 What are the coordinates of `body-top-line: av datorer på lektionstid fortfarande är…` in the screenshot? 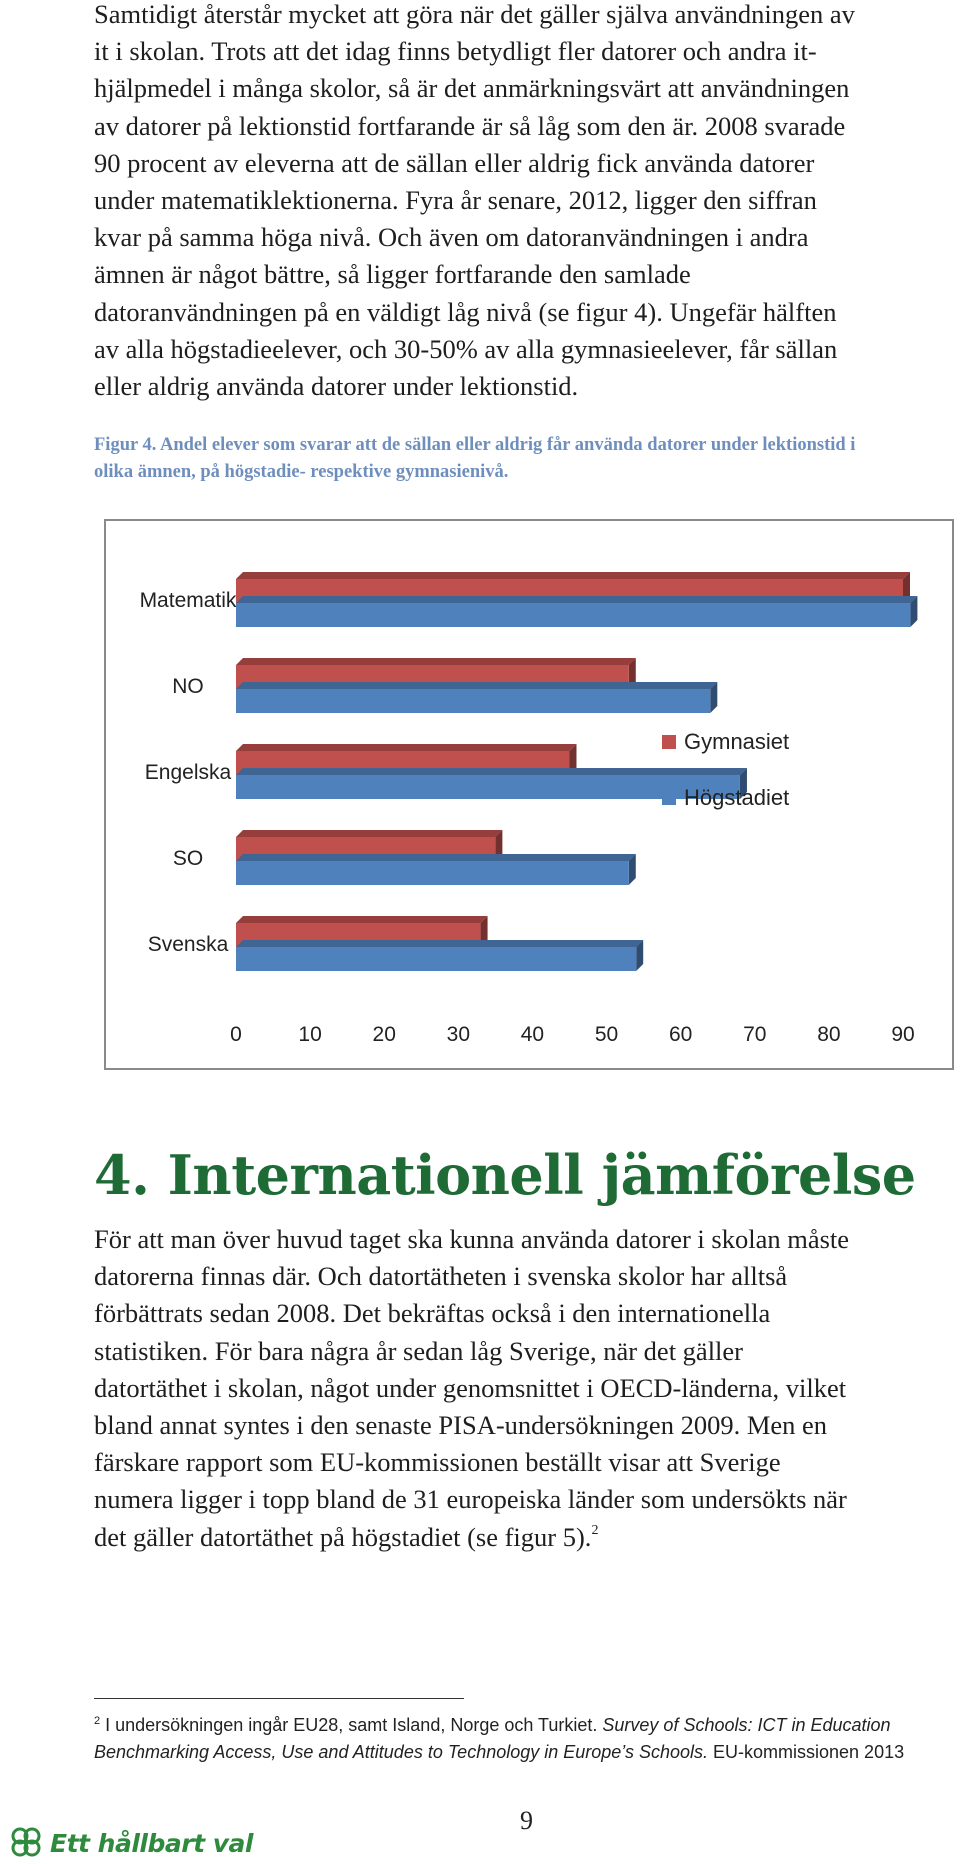 It's located at (470, 125).